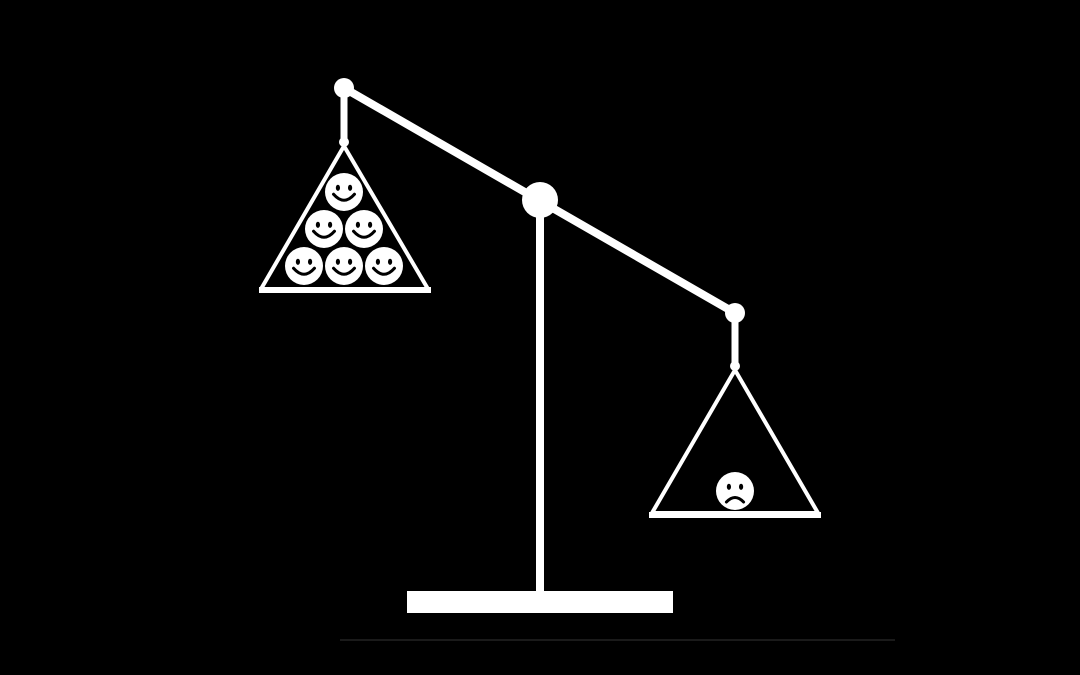 This screenshot has height=675, width=1080. What do you see at coordinates (735, 416) in the screenshot?
I see `right-pan` at bounding box center [735, 416].